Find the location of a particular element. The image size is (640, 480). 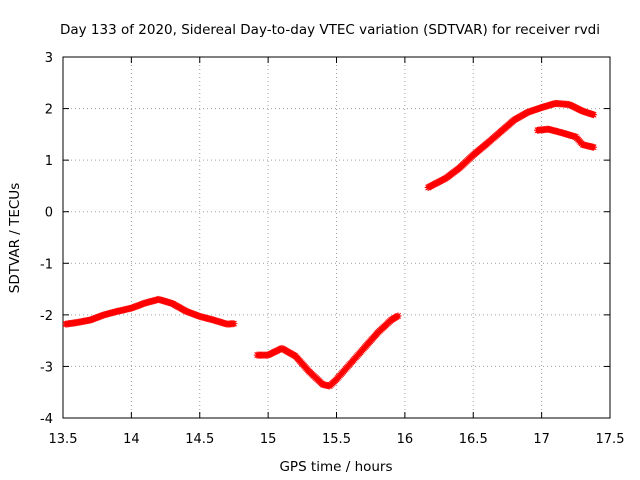

x-tick-label: 17 is located at coordinates (541, 439).